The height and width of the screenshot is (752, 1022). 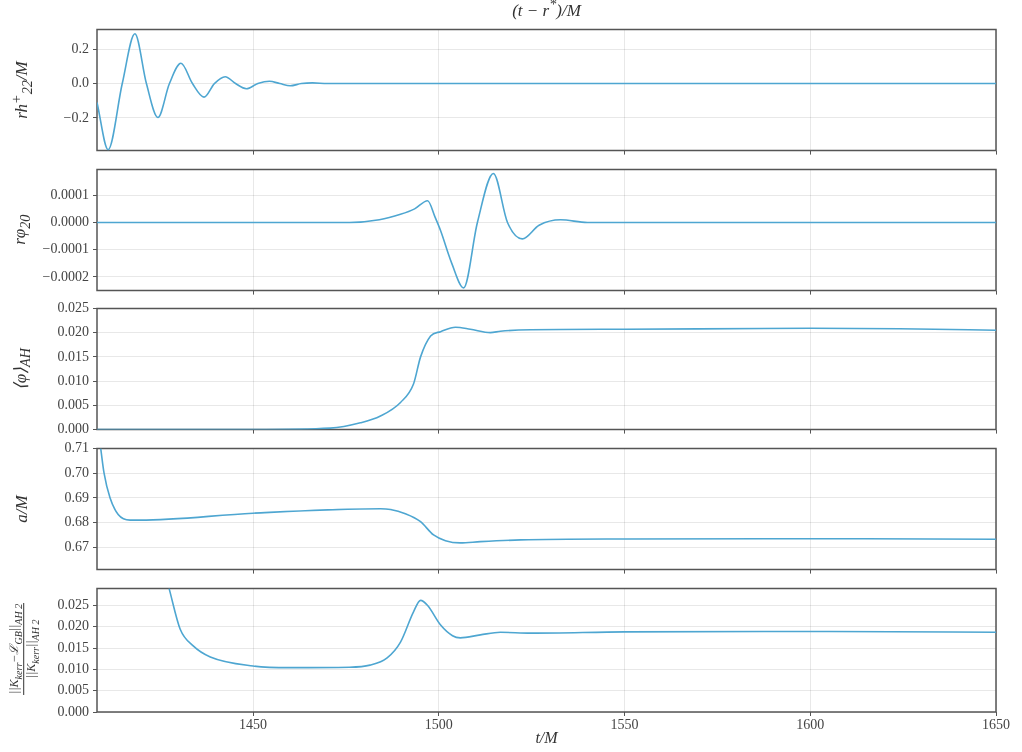 What do you see at coordinates (69, 194) in the screenshot?
I see `y-tick-label: 0.0001` at bounding box center [69, 194].